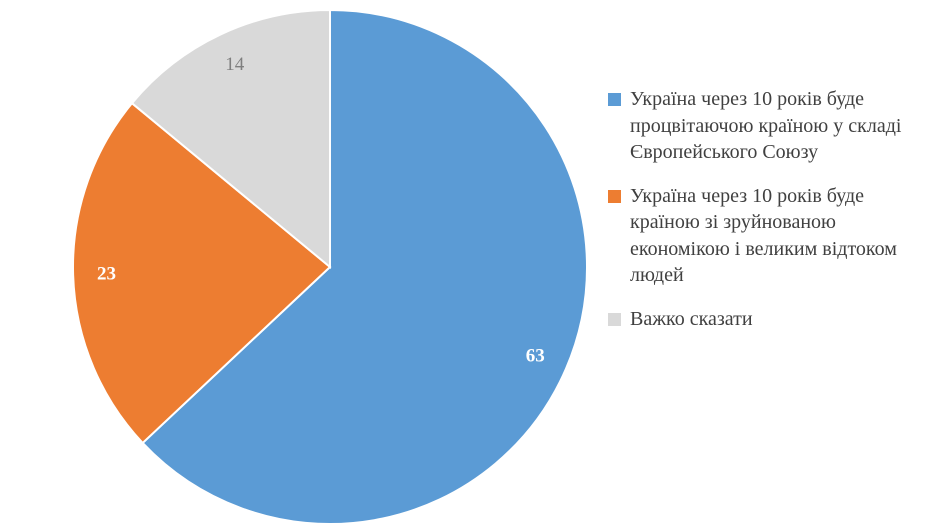 The image size is (950, 532). What do you see at coordinates (773, 319) in the screenshot?
I see `legend-item-hard-to-say: Важко сказати` at bounding box center [773, 319].